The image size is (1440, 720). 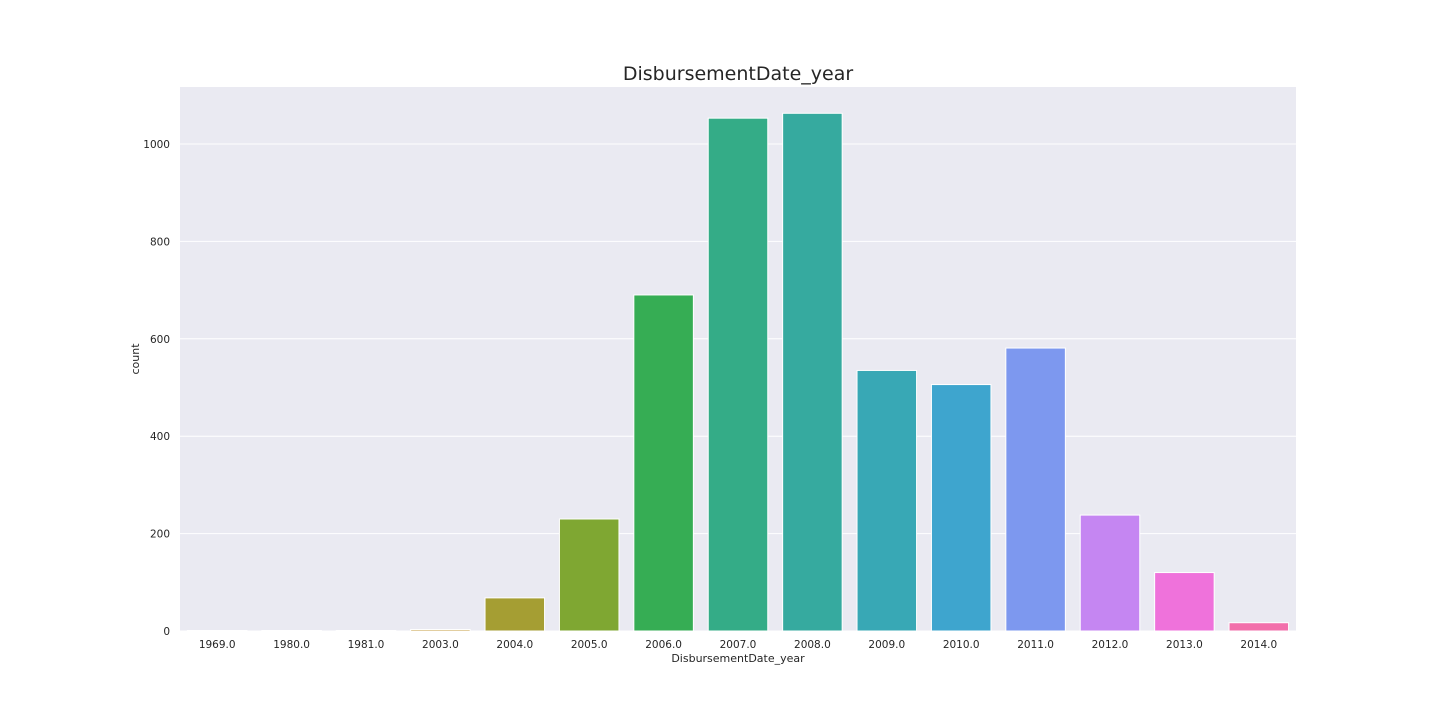 I want to click on y-axis-ticks: 0 200 400 600 800 1000, so click(x=156, y=388).